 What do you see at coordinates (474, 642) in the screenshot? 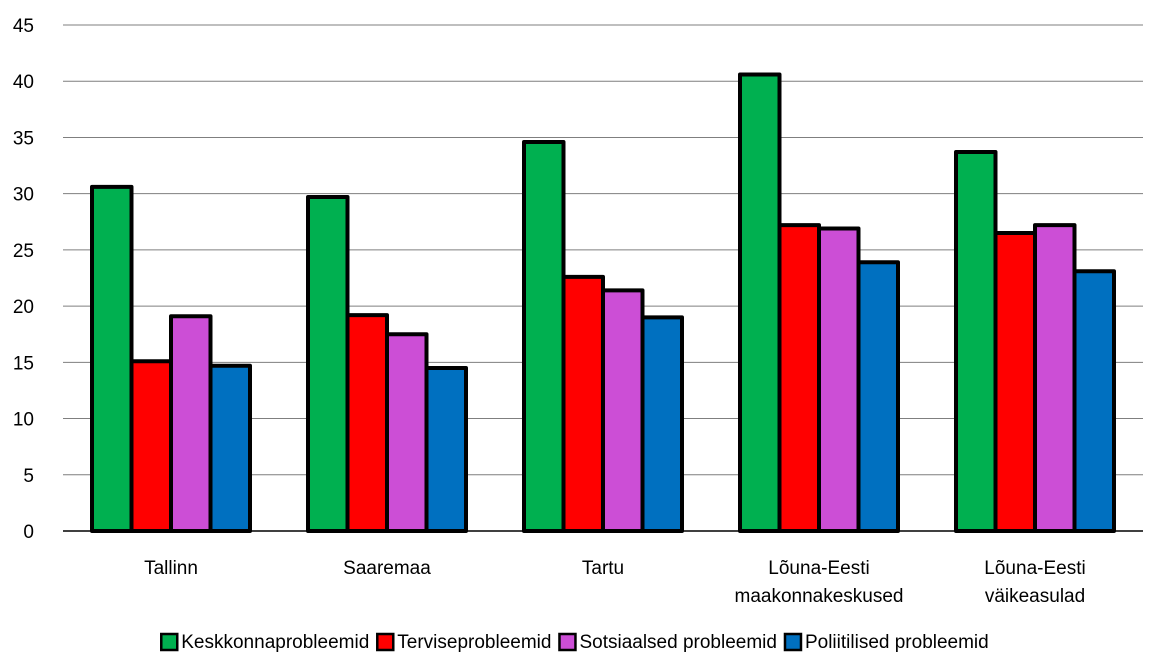
I see `legend-label: Terviseprobleemid` at bounding box center [474, 642].